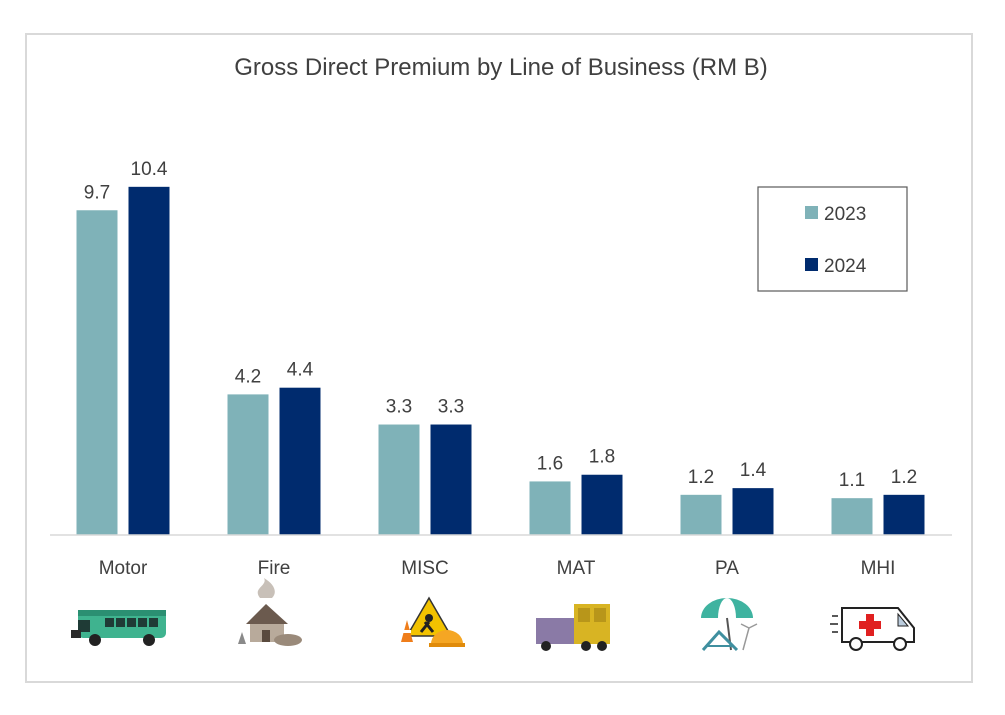  What do you see at coordinates (550, 508) in the screenshot?
I see `bar-mat-2023` at bounding box center [550, 508].